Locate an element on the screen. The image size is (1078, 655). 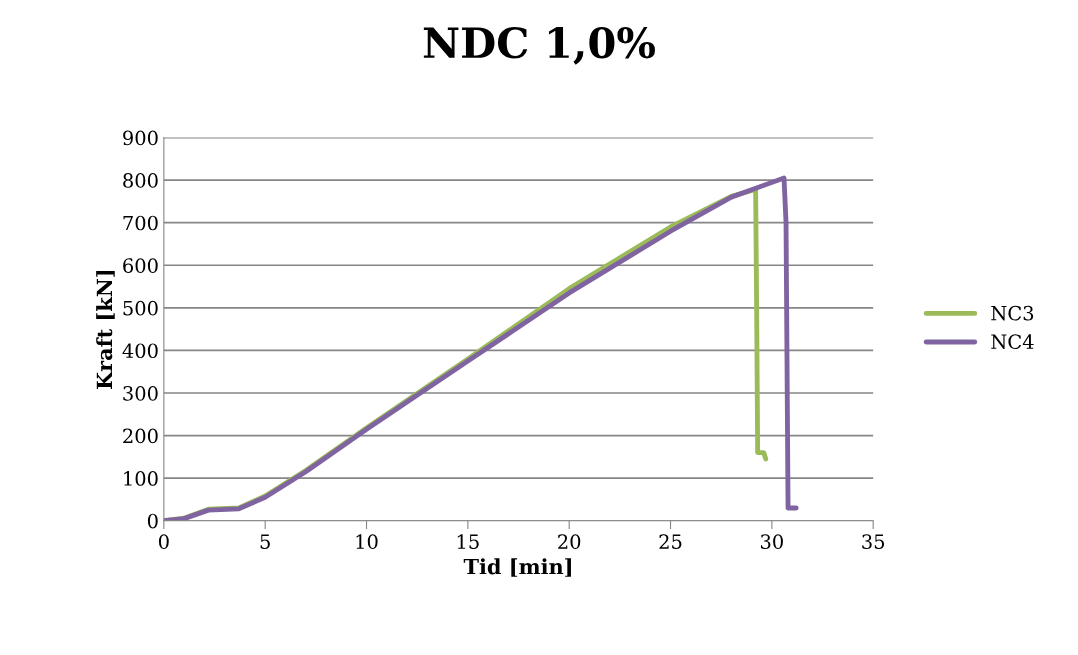
x-tick-label: 35 is located at coordinates (873, 541).